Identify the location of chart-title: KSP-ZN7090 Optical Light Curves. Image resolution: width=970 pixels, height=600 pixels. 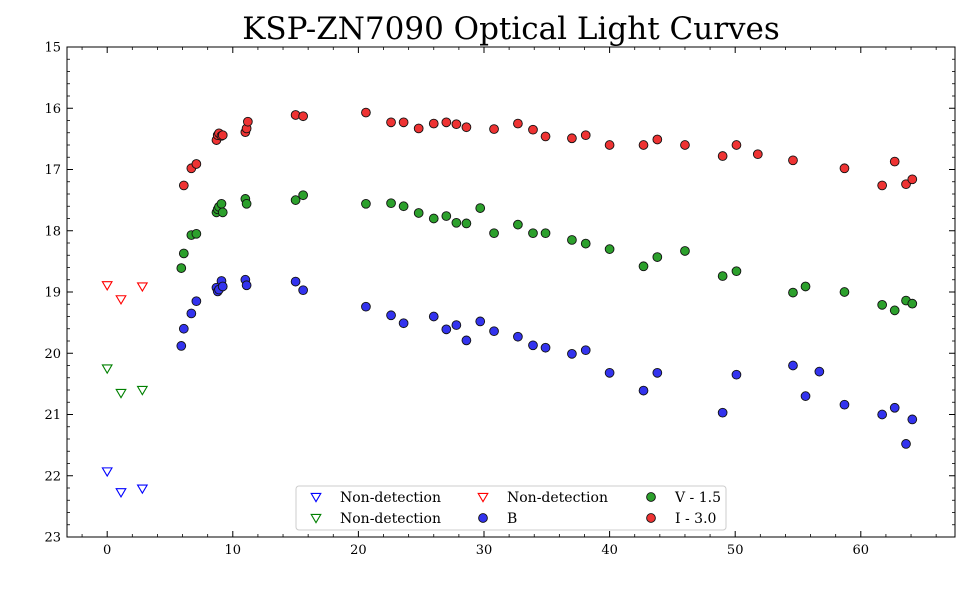
(511, 29).